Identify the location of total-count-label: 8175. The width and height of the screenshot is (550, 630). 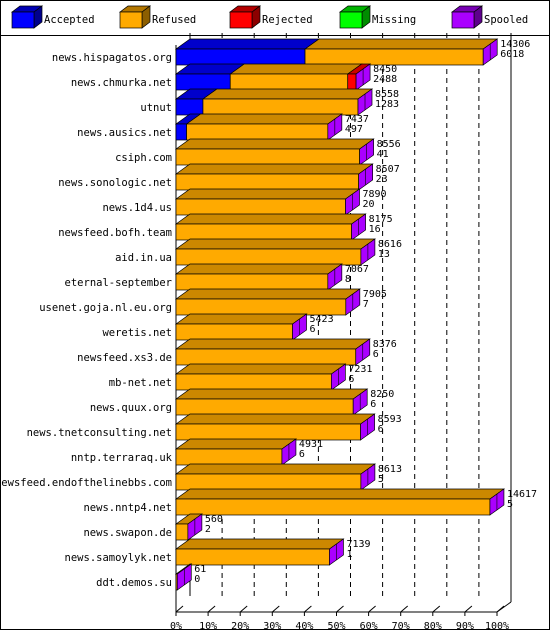
(381, 219).